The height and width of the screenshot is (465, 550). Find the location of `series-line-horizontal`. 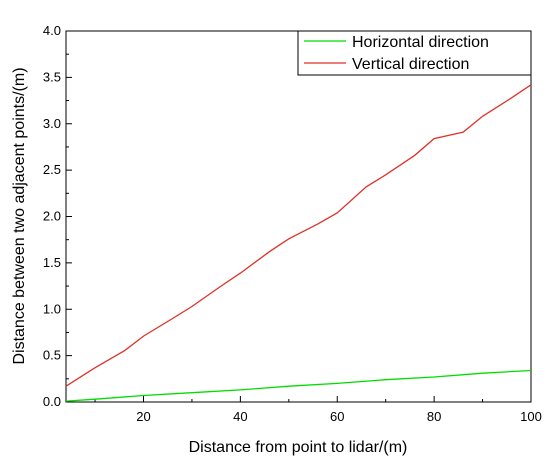

series-line-horizontal is located at coordinates (298, 385).